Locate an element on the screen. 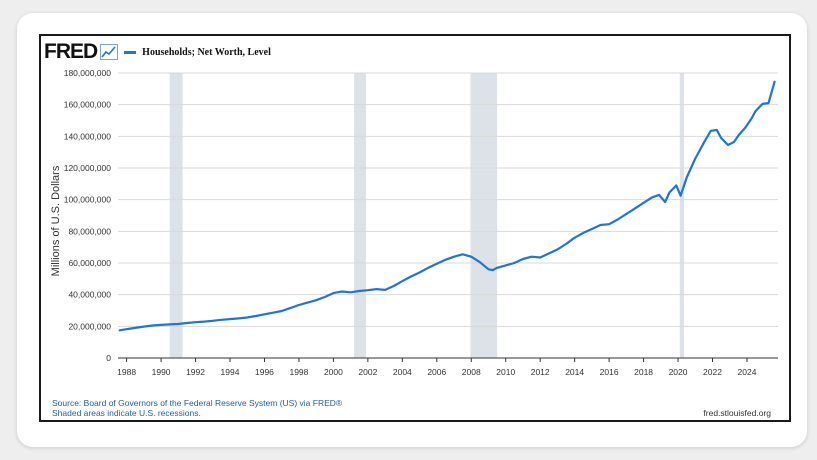 The height and width of the screenshot is (460, 817). chart-header: FRED Households; Net Worth, Level is located at coordinates (157, 51).